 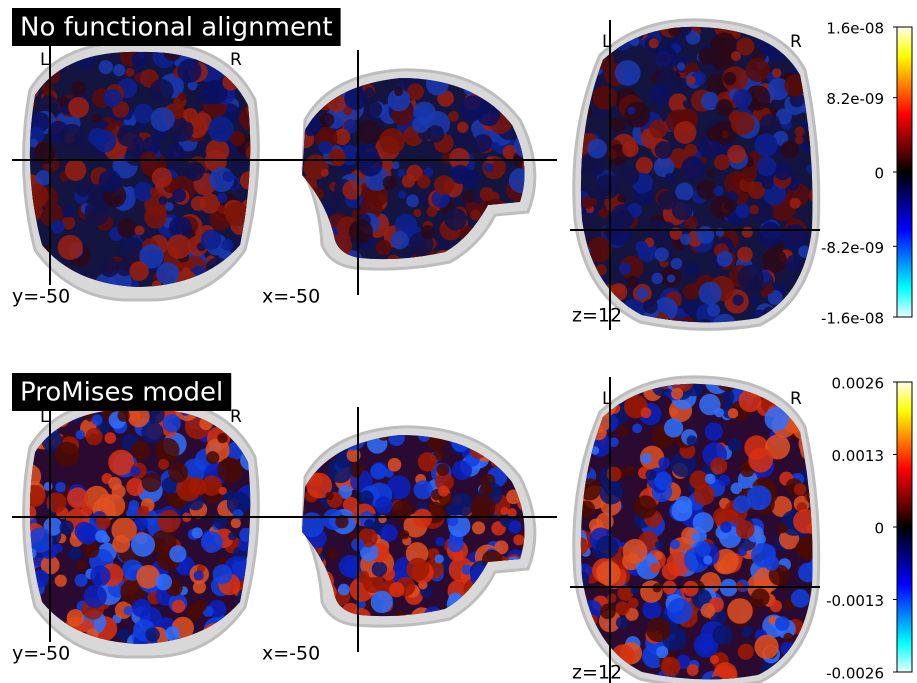 What do you see at coordinates (858, 384) in the screenshot?
I see `colorbar-tick-label: 0.0026` at bounding box center [858, 384].